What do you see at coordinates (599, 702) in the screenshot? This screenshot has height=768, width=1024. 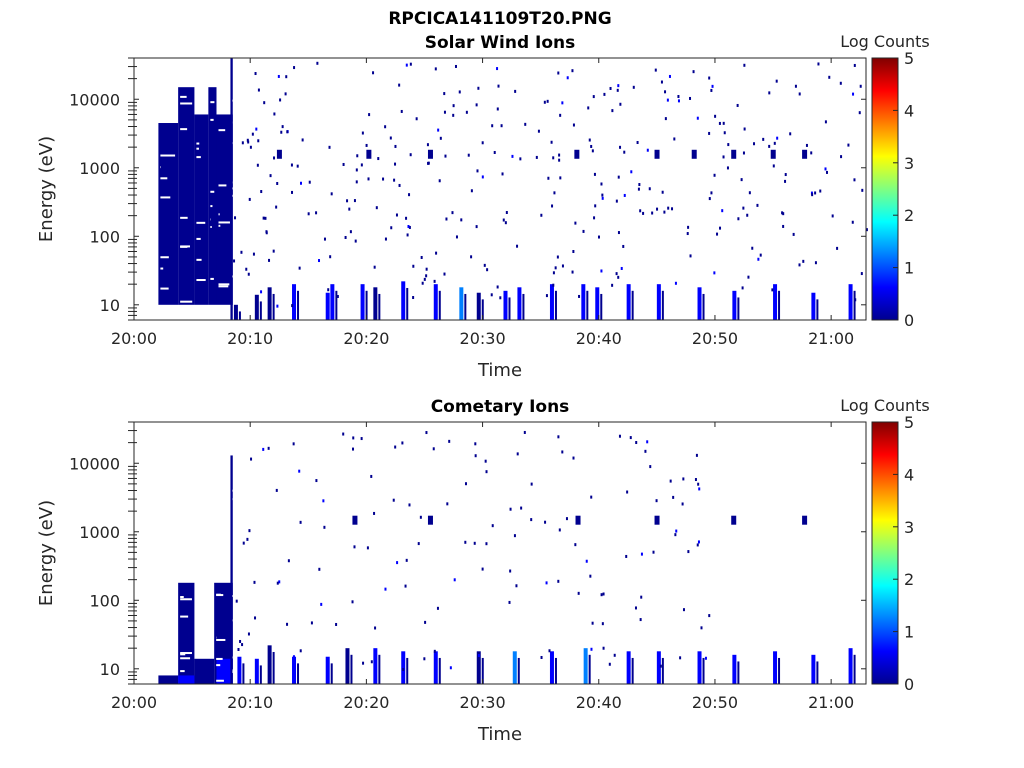 I see `x-tick-label: 20:40` at bounding box center [599, 702].